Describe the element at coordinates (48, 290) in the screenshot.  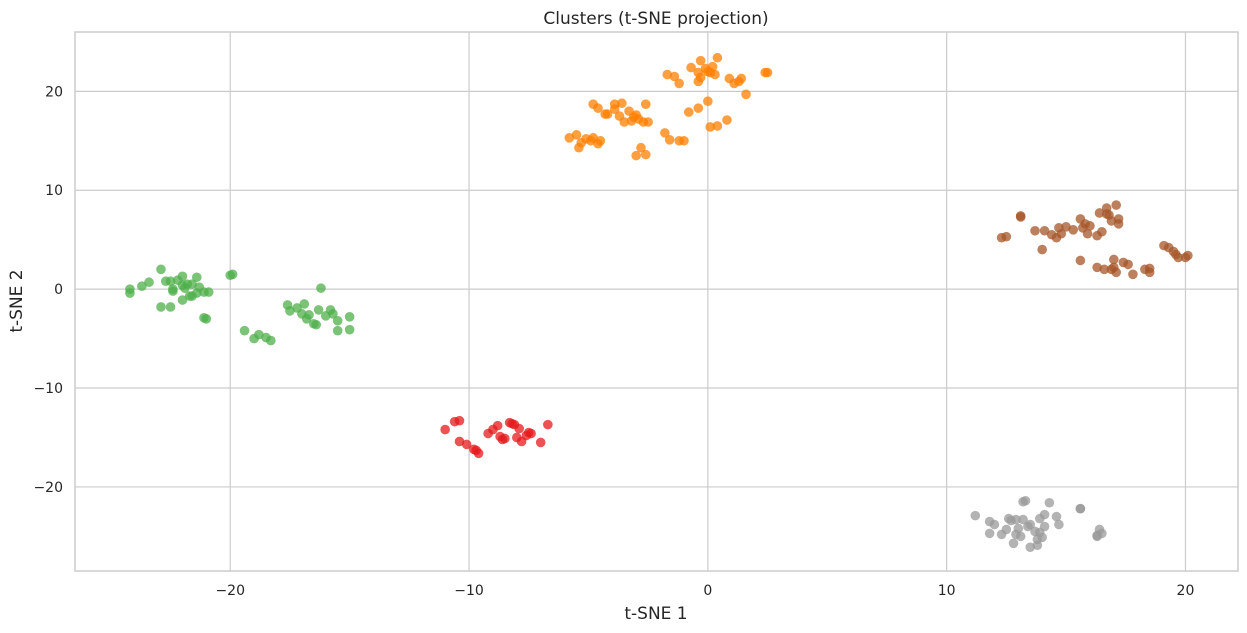
I see `y-tick-labels: −20 −10 0 10 20` at that location.